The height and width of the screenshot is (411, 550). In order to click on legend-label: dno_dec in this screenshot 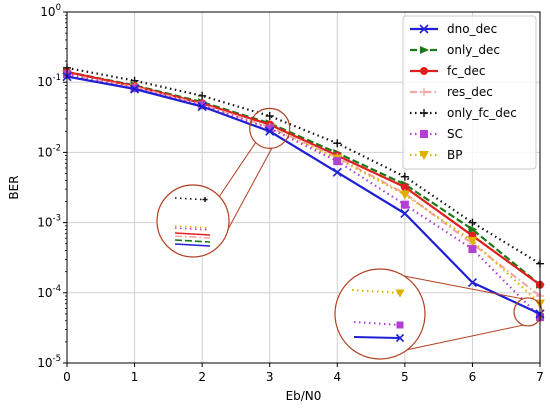, I will do `click(472, 29)`.